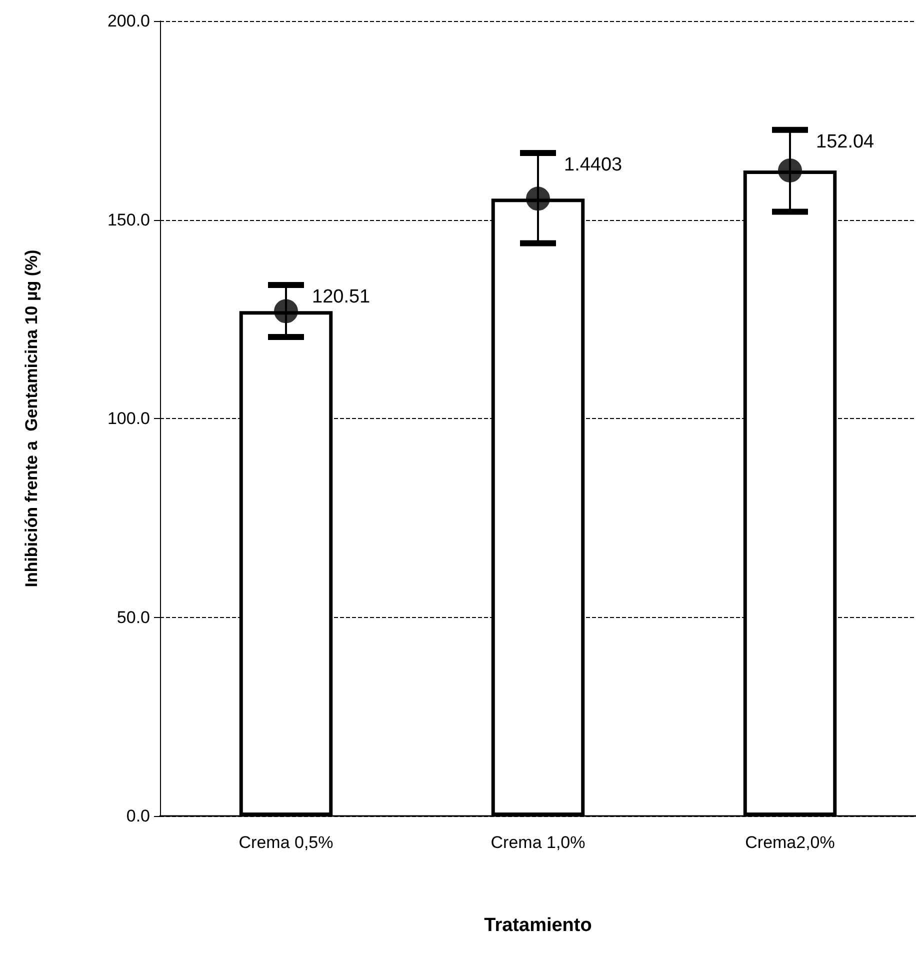 The width and height of the screenshot is (916, 954). What do you see at coordinates (593, 165) in the screenshot?
I see `annotation: 1.4403` at bounding box center [593, 165].